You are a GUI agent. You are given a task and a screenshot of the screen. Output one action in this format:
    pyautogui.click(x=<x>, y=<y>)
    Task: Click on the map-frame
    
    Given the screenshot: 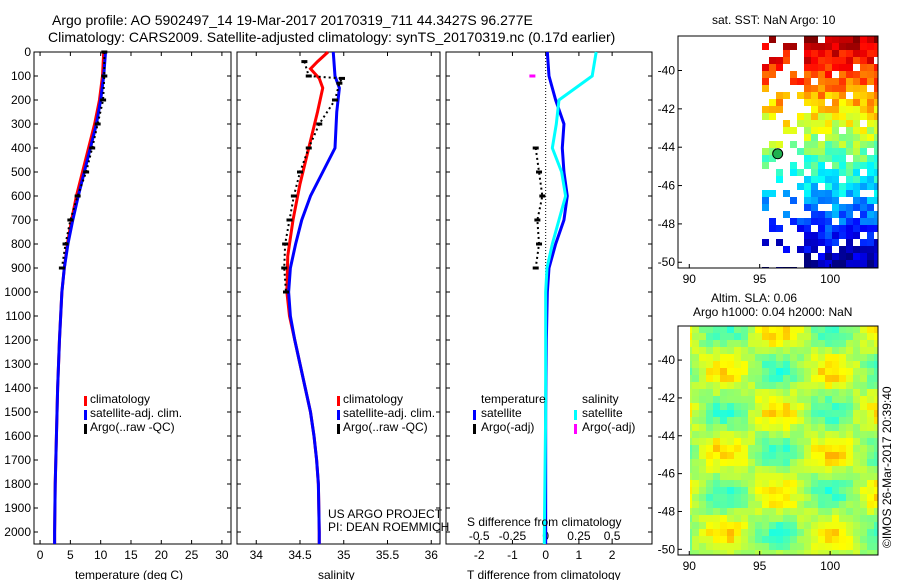 What is the action you would take?
    pyautogui.click(x=778, y=440)
    